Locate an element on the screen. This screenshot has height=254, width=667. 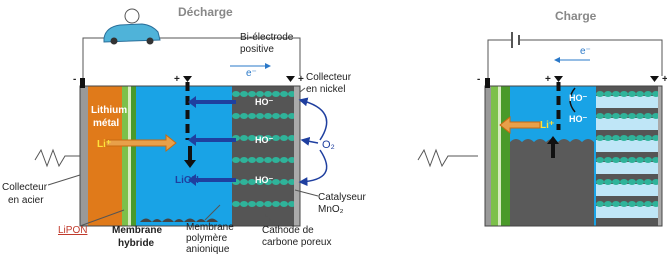
label: Bi-électrode is located at coordinates (267, 37).